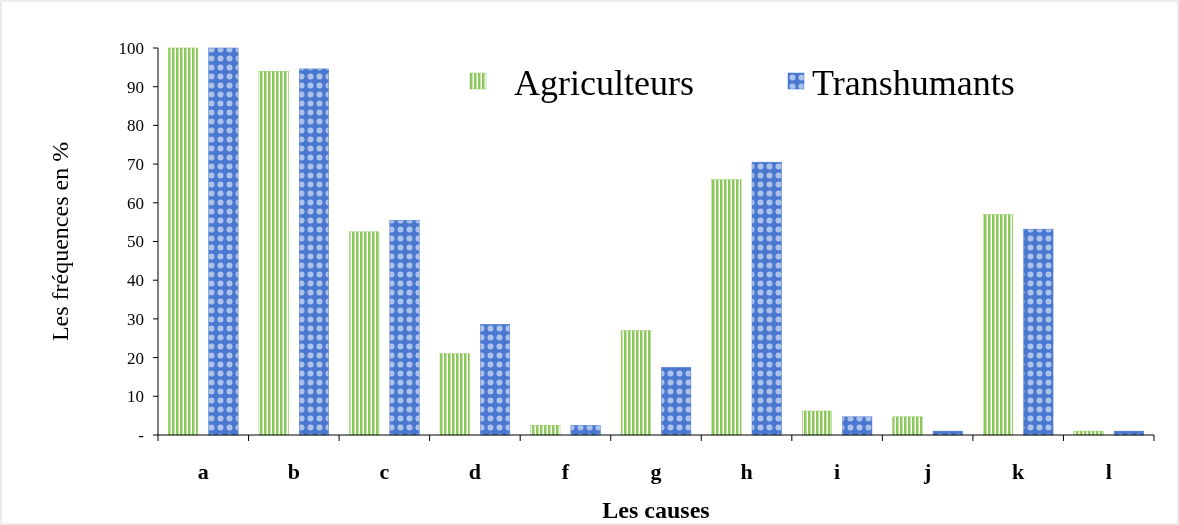 This screenshot has width=1179, height=525. Describe the element at coordinates (1108, 471) in the screenshot. I see `x-tick-label: l` at that location.